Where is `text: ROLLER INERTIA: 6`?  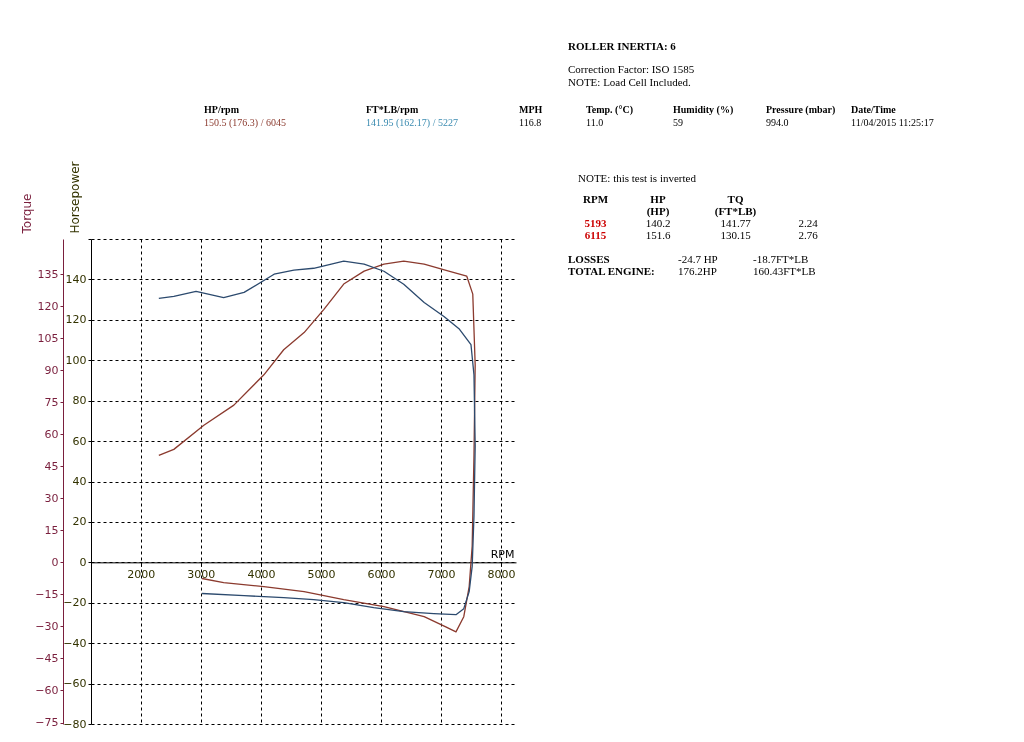
text: ROLLER INERTIA: 6 is located at coordinates (622, 46).